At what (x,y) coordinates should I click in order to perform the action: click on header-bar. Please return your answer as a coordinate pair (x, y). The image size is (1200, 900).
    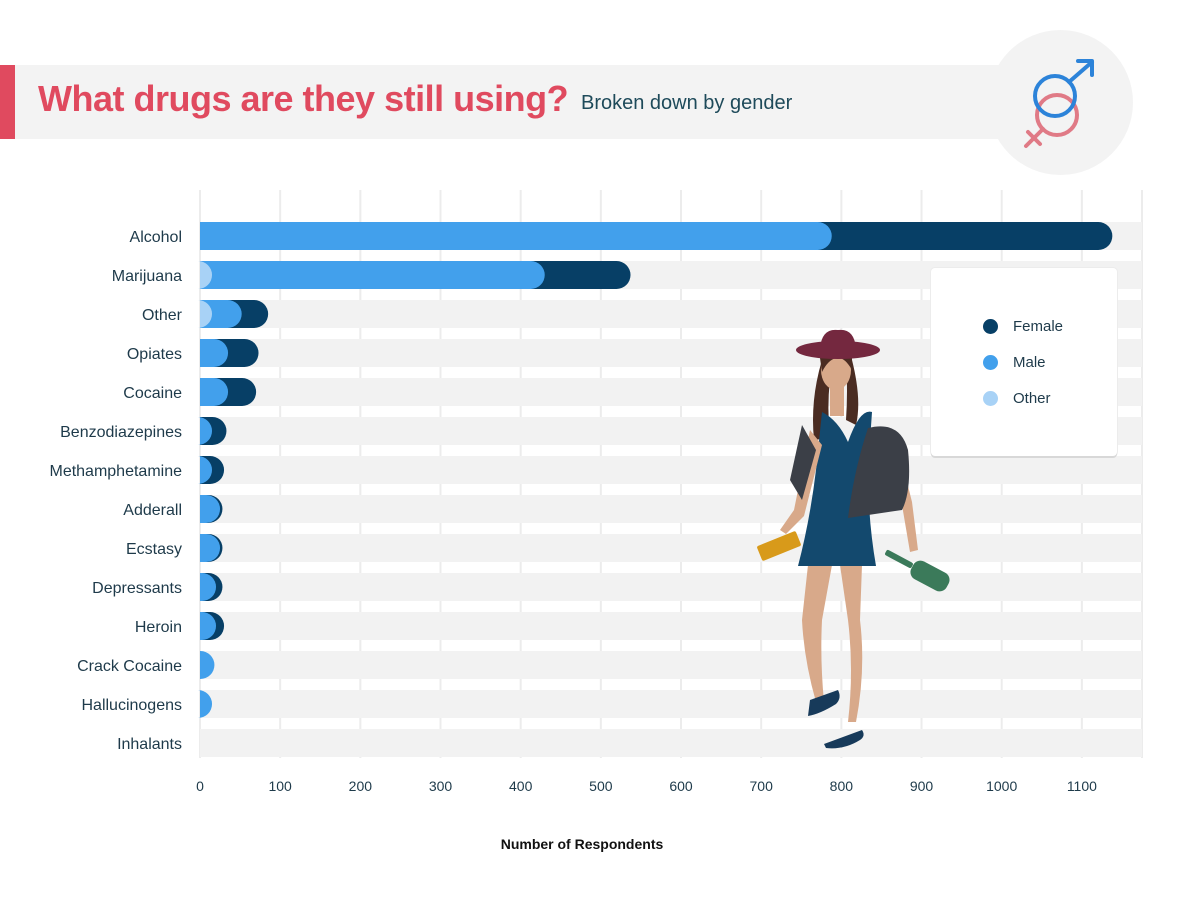
    Looking at the image, I should click on (520, 102).